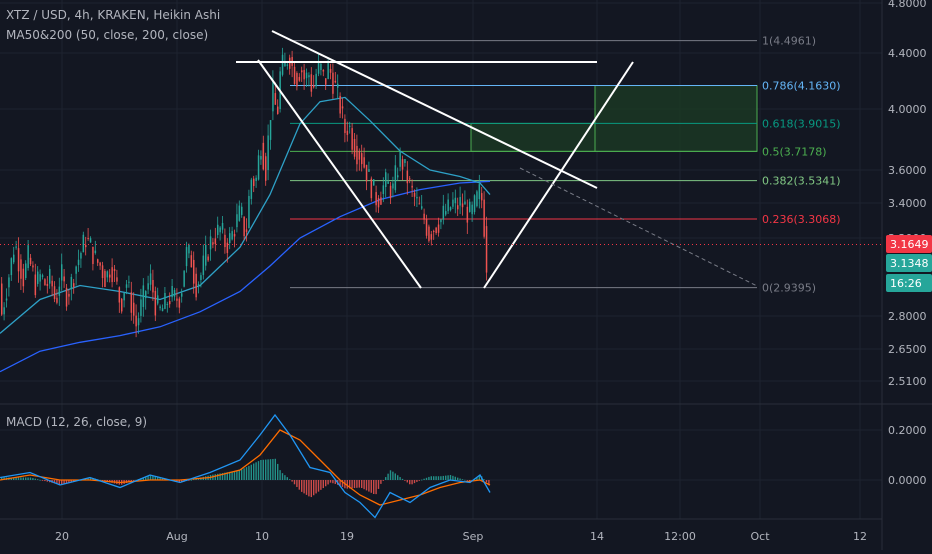 This screenshot has width=932, height=554. I want to click on macd-pane, so click(245, 466).